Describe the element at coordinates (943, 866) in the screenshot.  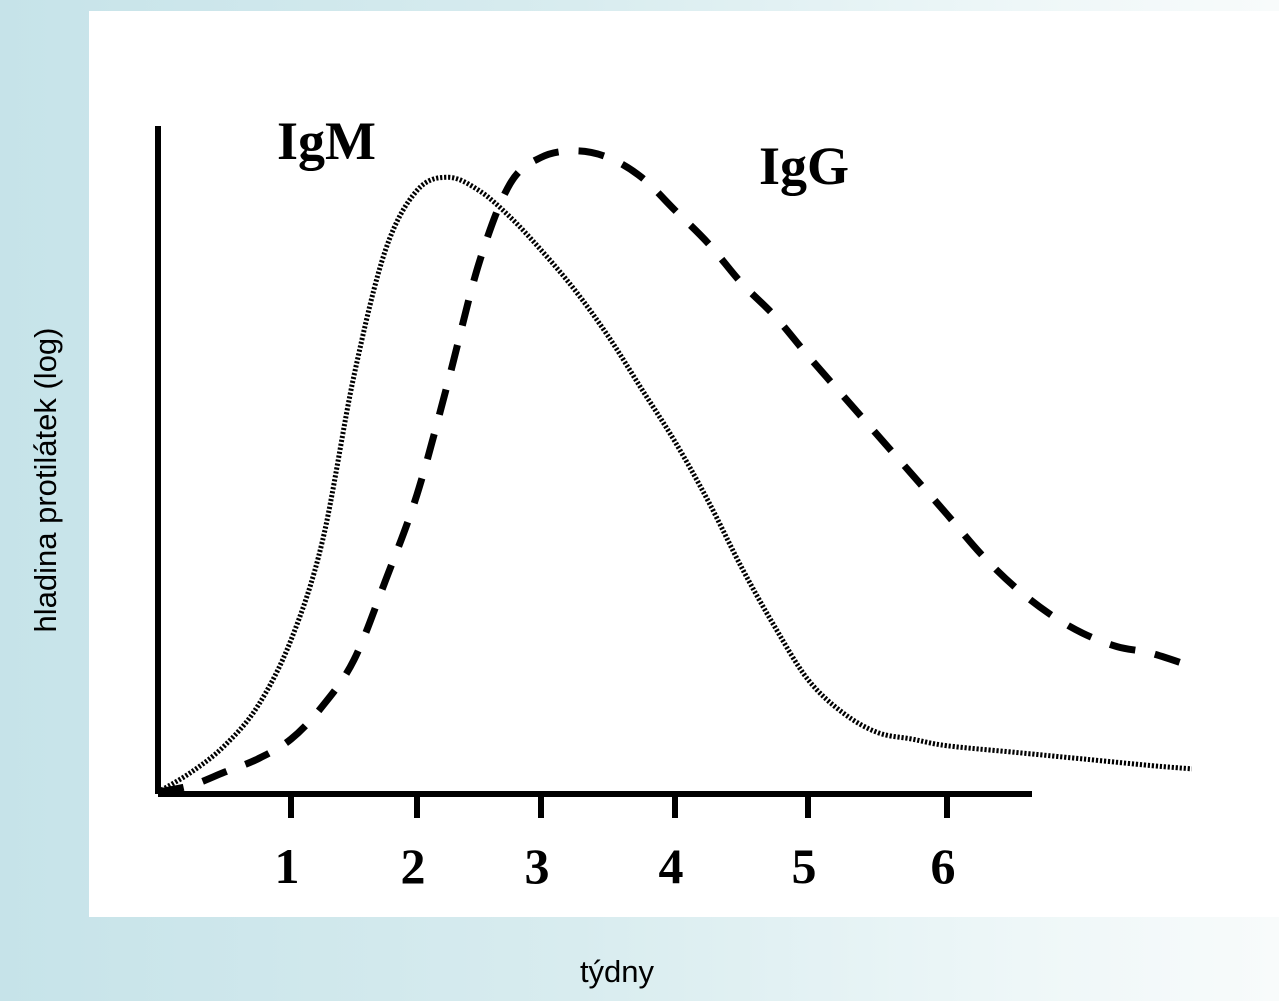
I see `x-tick-label-6: 6` at that location.